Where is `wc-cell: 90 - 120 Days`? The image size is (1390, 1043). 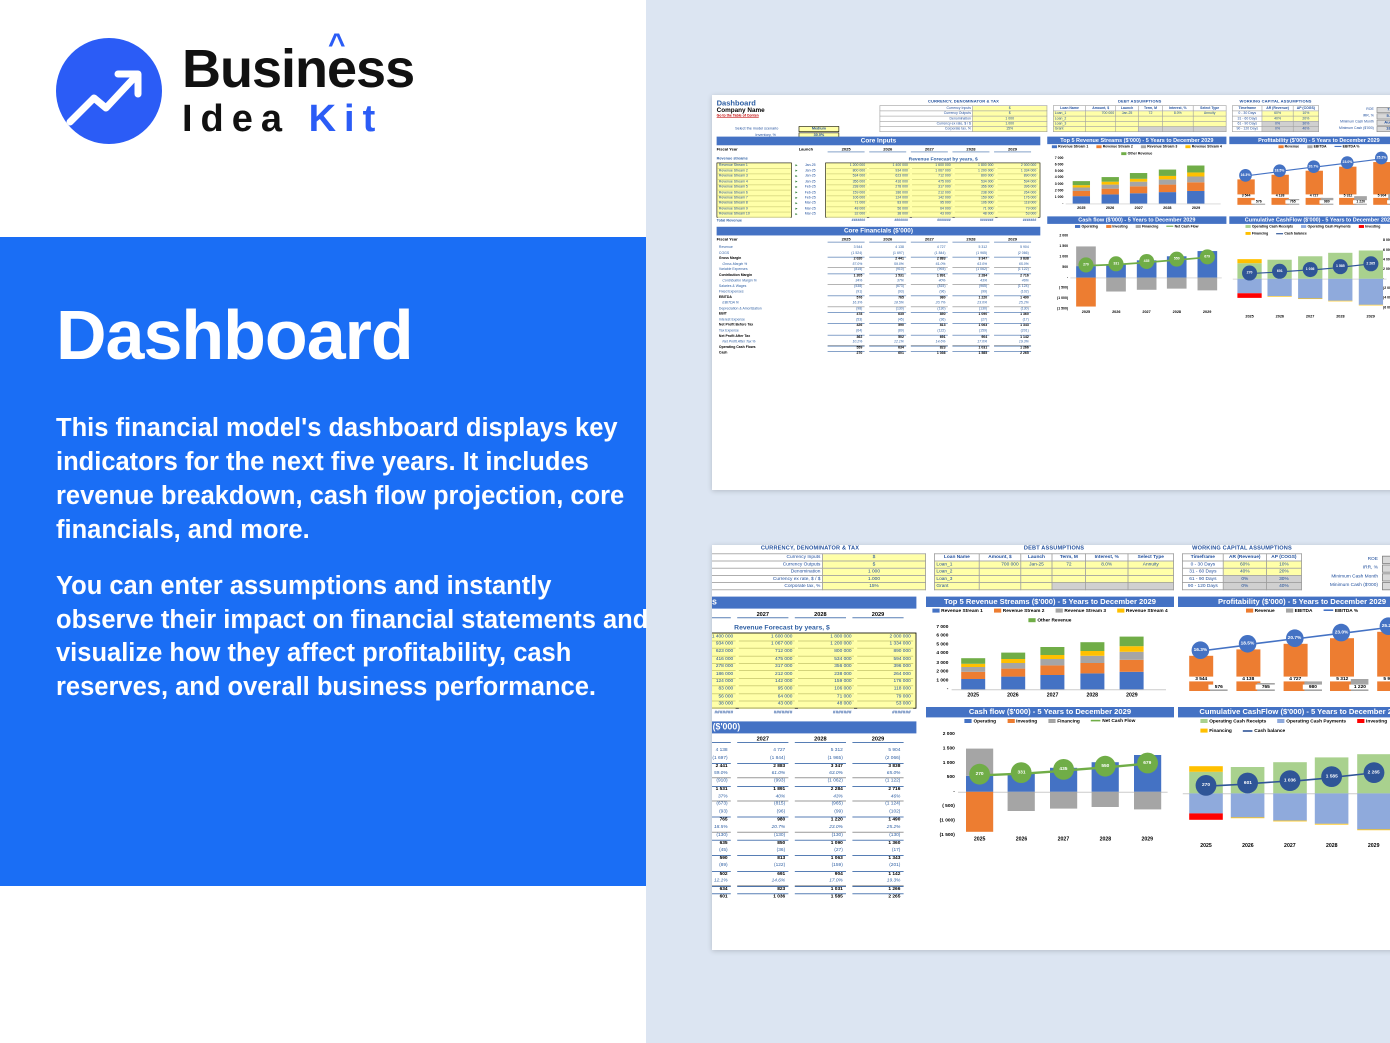 wc-cell: 90 - 120 Days is located at coordinates (1247, 129).